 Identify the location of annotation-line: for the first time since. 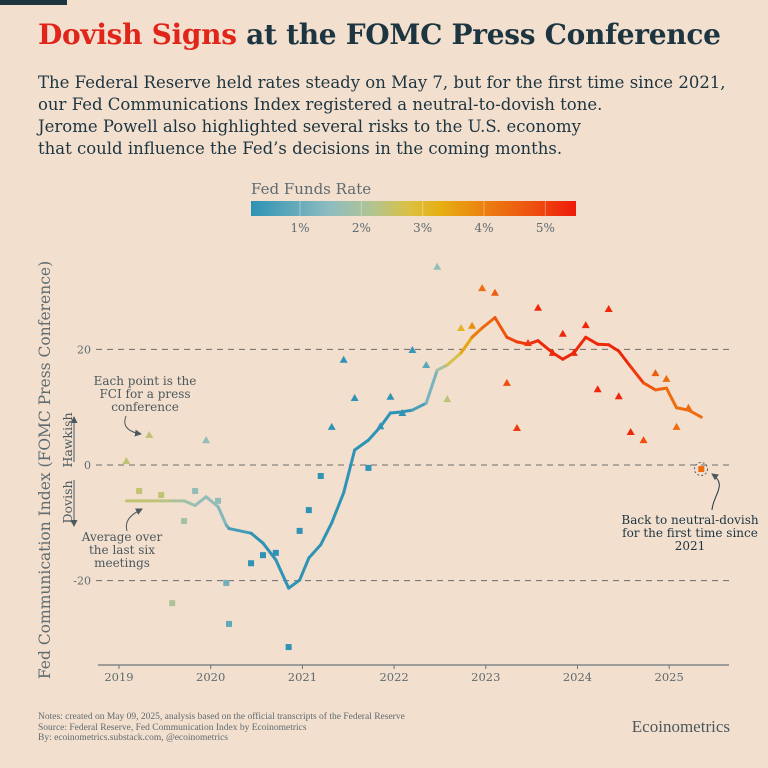
(690, 533).